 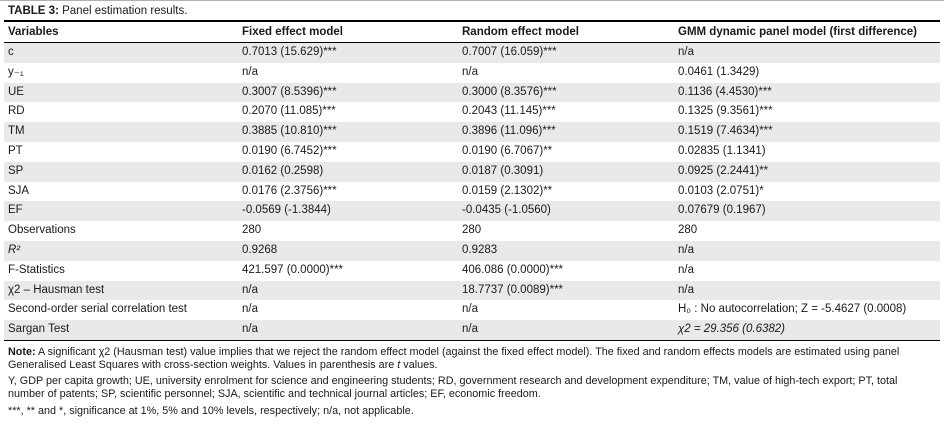 I want to click on value-cell: 0.7007 (16.059)***, so click(x=509, y=52).